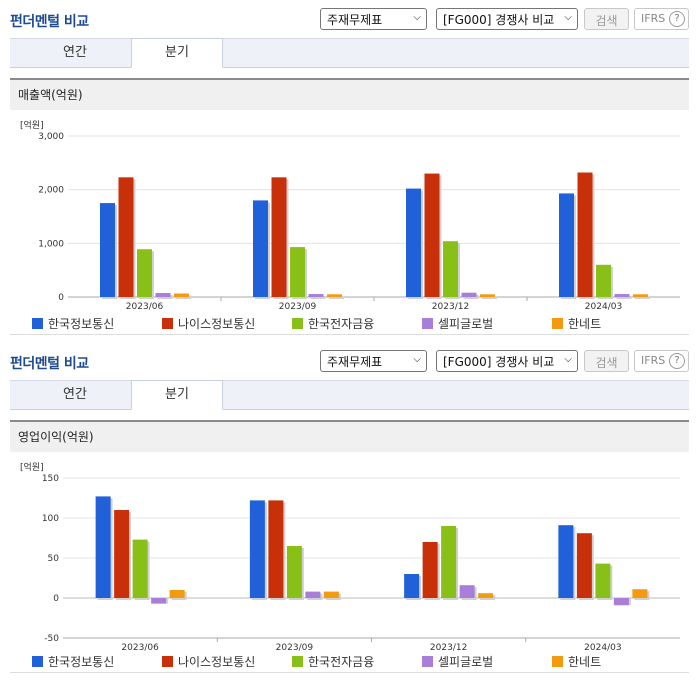  I want to click on y-tick-label: 0, so click(56, 599).